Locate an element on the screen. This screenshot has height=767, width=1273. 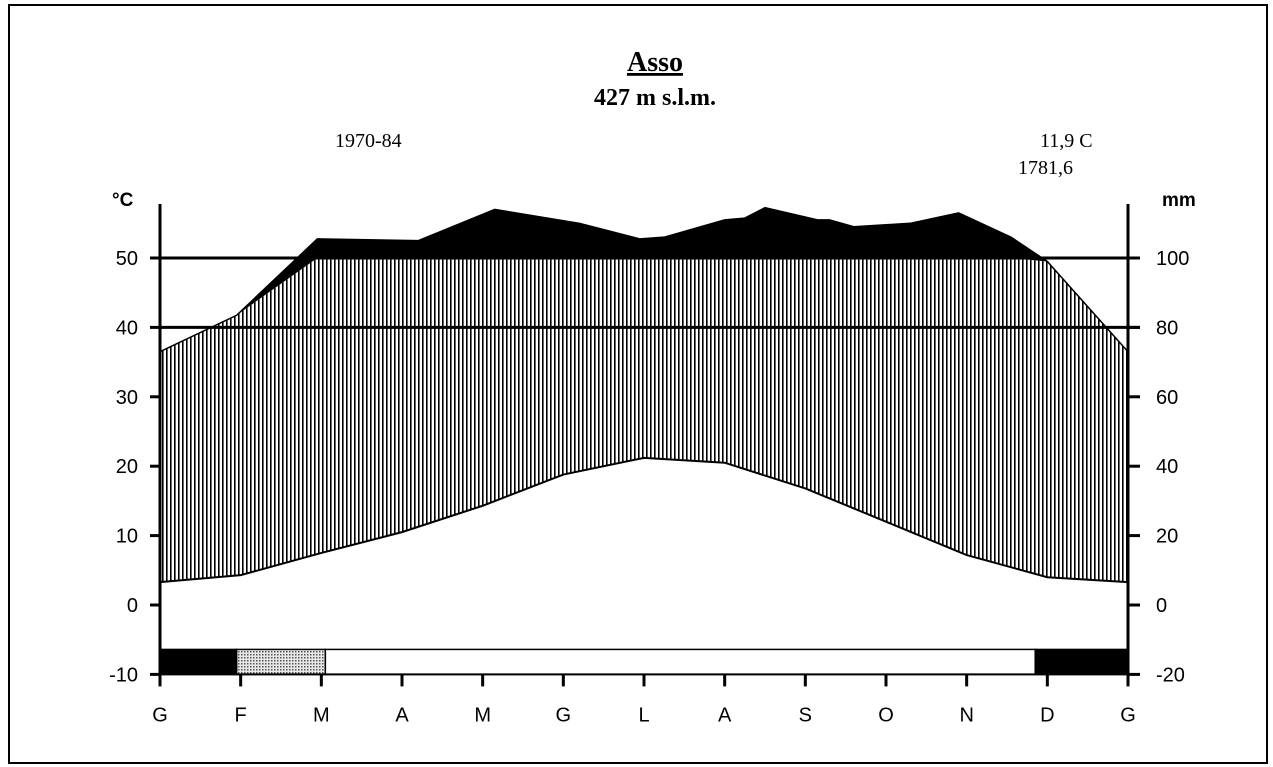
month-label: F is located at coordinates (241, 715).